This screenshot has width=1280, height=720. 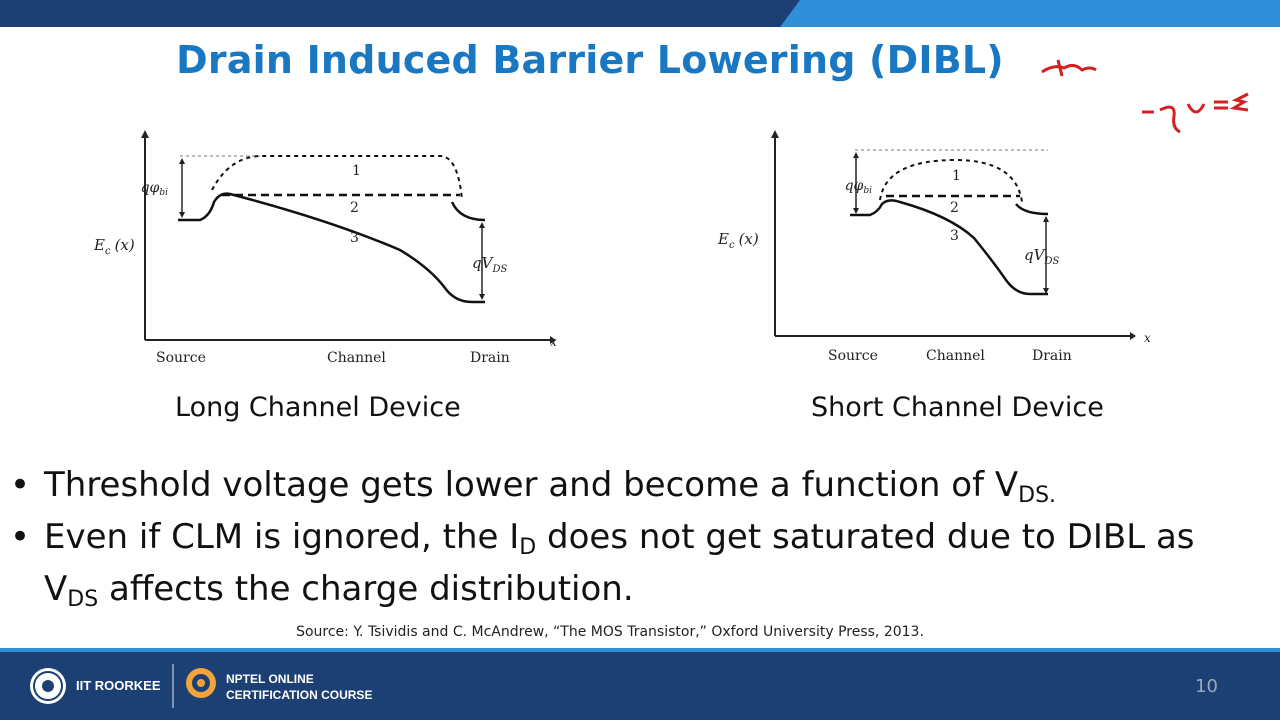 What do you see at coordinates (173, 686) in the screenshot?
I see `footer-divider` at bounding box center [173, 686].